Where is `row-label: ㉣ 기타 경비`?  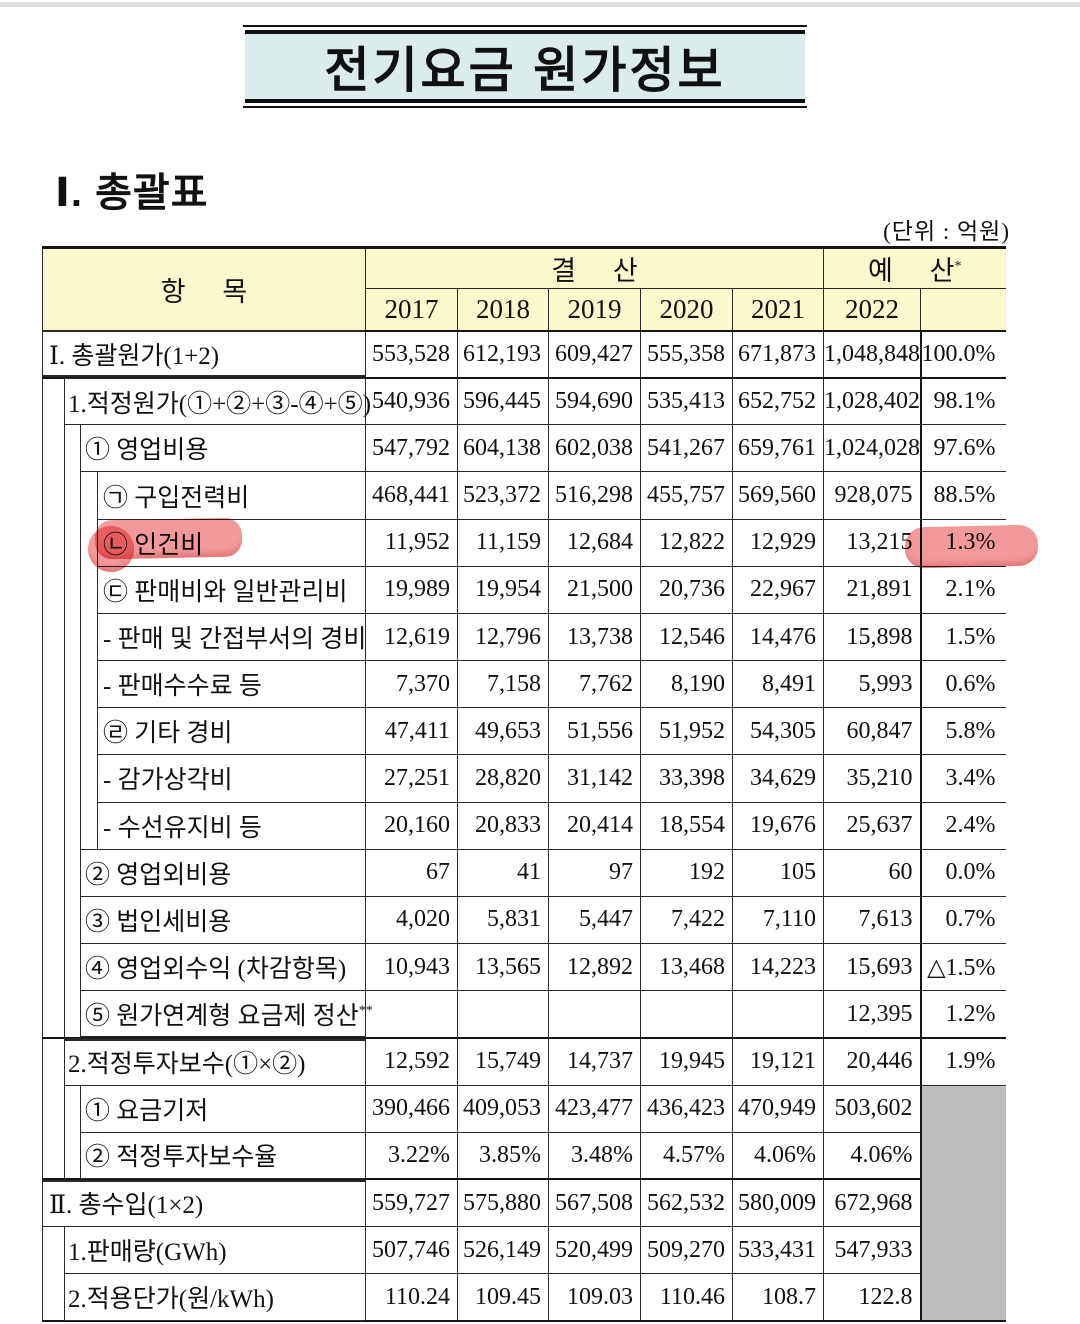
row-label: ㉣ 기타 경비 is located at coordinates (204, 731).